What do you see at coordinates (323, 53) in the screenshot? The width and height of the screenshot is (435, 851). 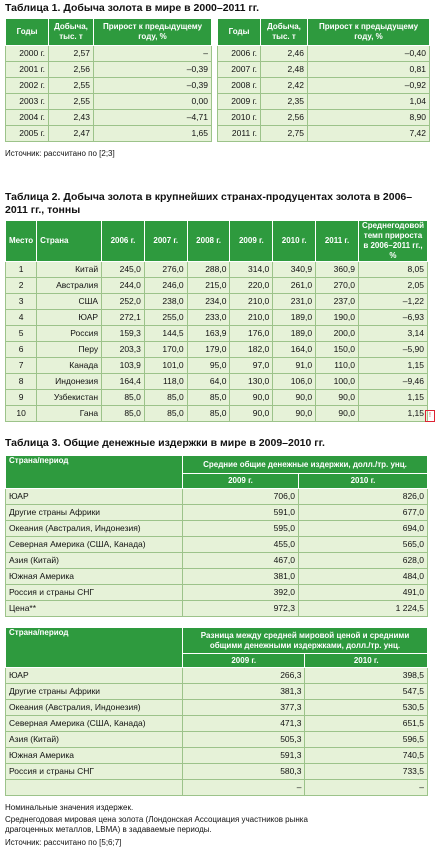 I see `table-row: 2006 г. 2,46 –0,40` at bounding box center [323, 53].